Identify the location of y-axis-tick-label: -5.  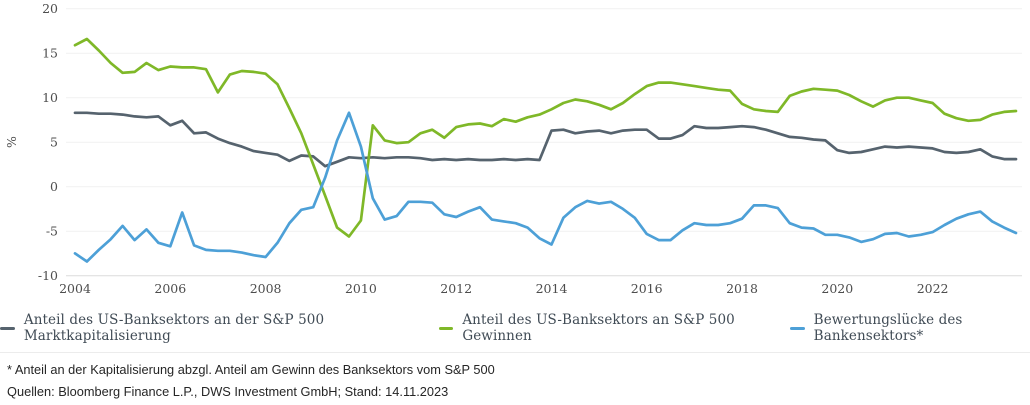
(52, 231).